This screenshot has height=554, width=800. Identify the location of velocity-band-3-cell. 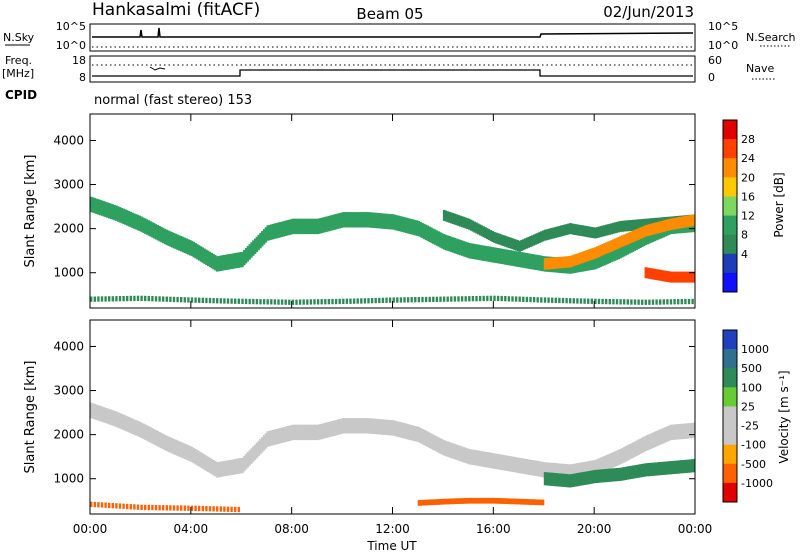
(159, 508).